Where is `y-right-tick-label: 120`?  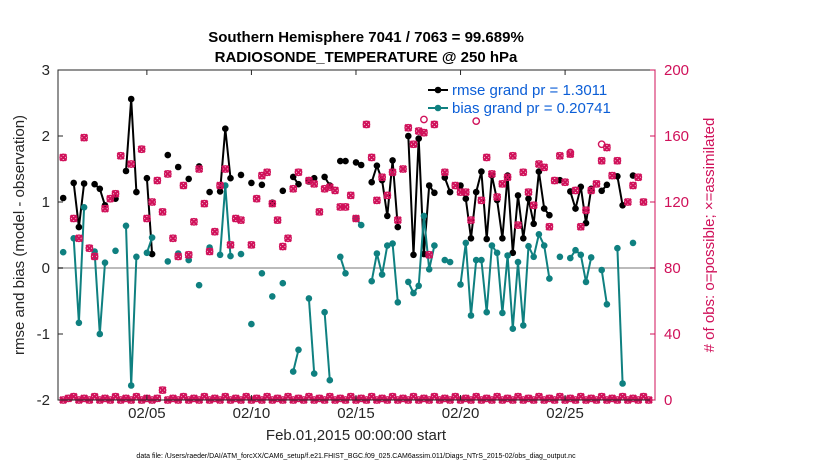
y-right-tick-label: 120 is located at coordinates (676, 202).